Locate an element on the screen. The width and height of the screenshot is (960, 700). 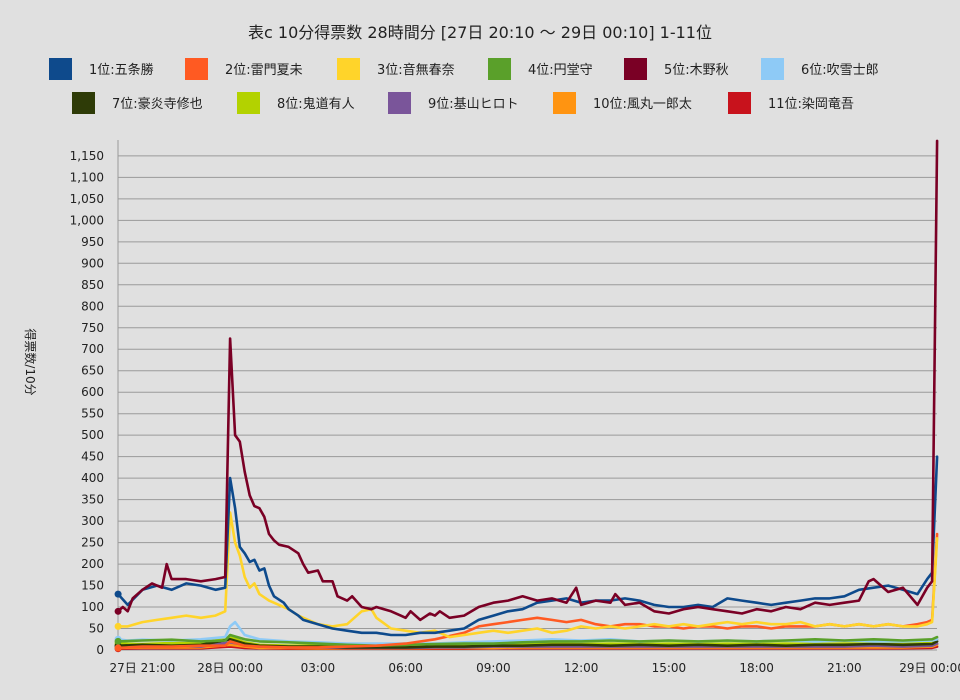
legend-item: 5位:木野秋 is located at coordinates (676, 69).